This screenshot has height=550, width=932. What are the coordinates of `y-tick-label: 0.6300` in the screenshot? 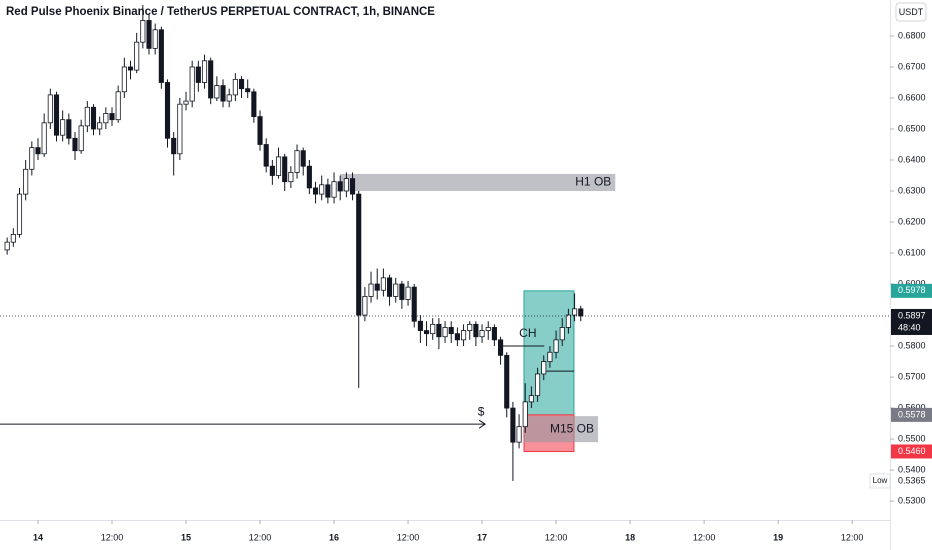 It's located at (912, 190).